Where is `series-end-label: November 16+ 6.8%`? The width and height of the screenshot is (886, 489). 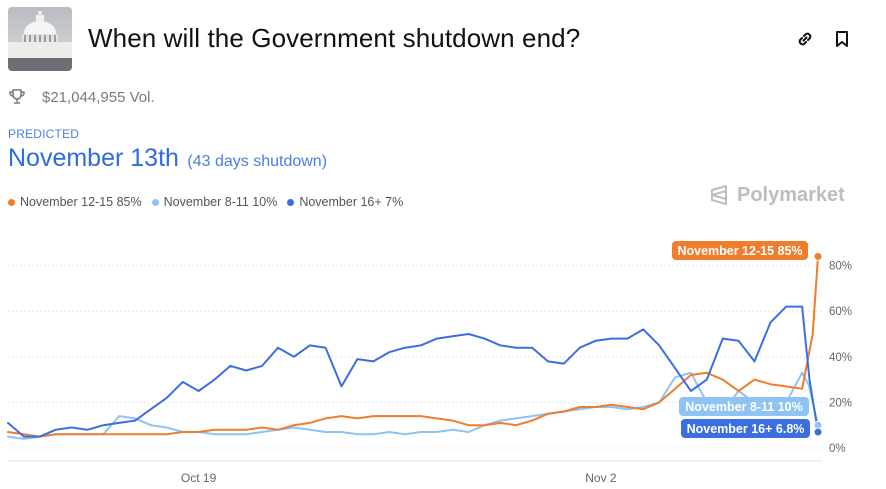 series-end-label: November 16+ 6.8% is located at coordinates (746, 429).